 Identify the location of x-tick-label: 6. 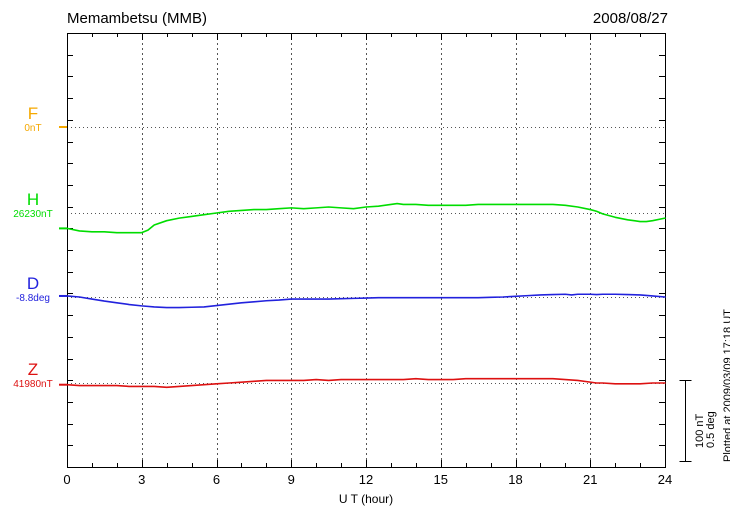
(216, 479).